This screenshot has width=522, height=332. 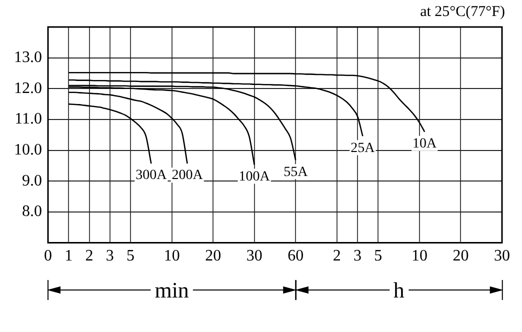 I want to click on text: at 25°C(77°F), so click(x=462, y=12).